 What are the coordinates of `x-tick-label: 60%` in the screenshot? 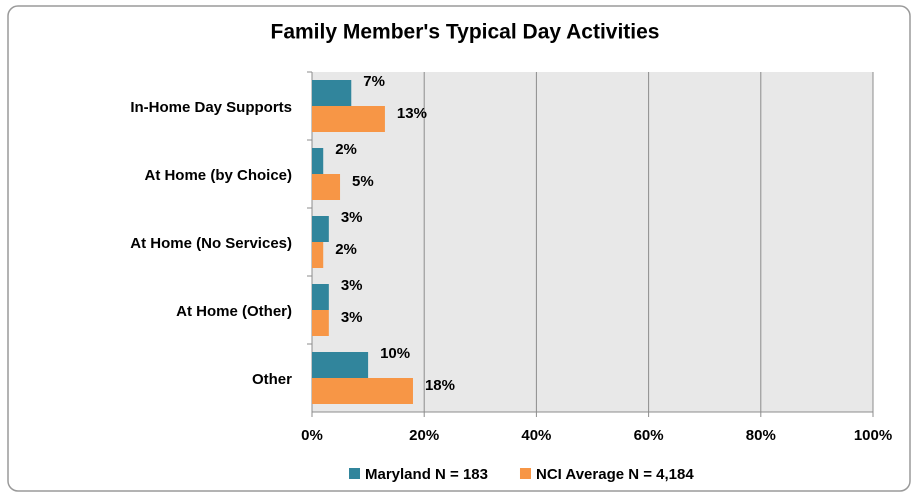 It's located at (649, 435).